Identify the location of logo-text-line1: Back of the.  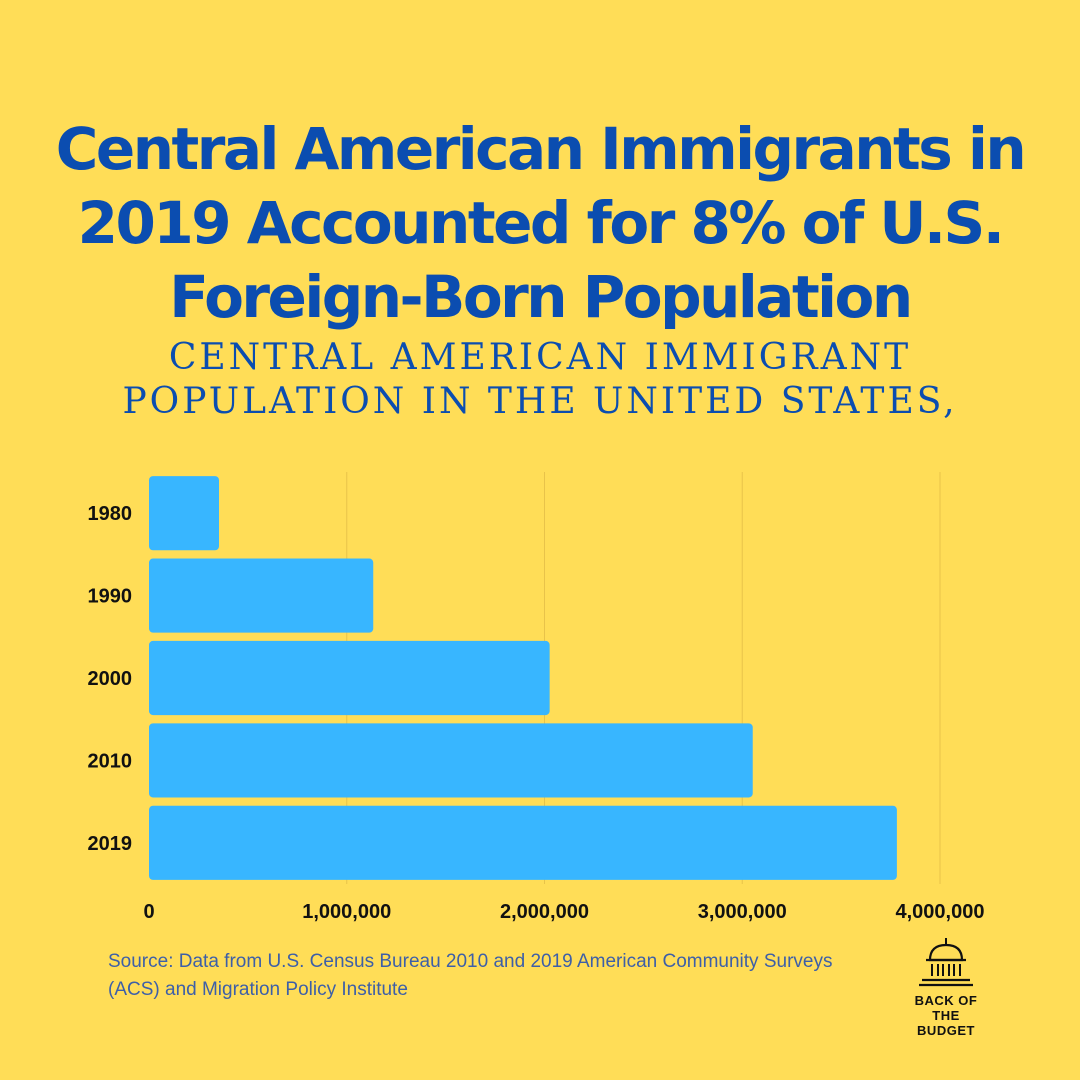
(946, 1008).